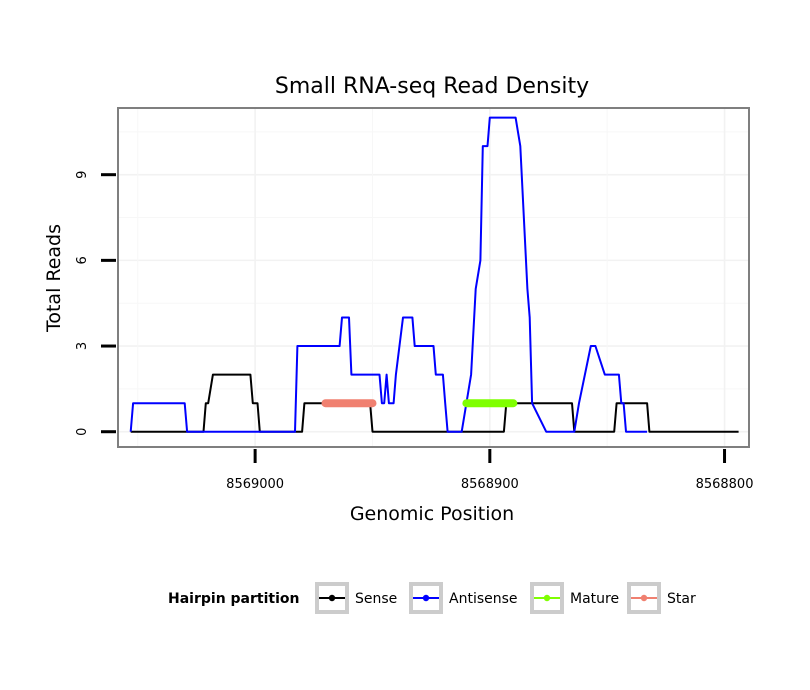  Describe the element at coordinates (483, 599) in the screenshot. I see `legend-label-antisense: Antisense` at that location.